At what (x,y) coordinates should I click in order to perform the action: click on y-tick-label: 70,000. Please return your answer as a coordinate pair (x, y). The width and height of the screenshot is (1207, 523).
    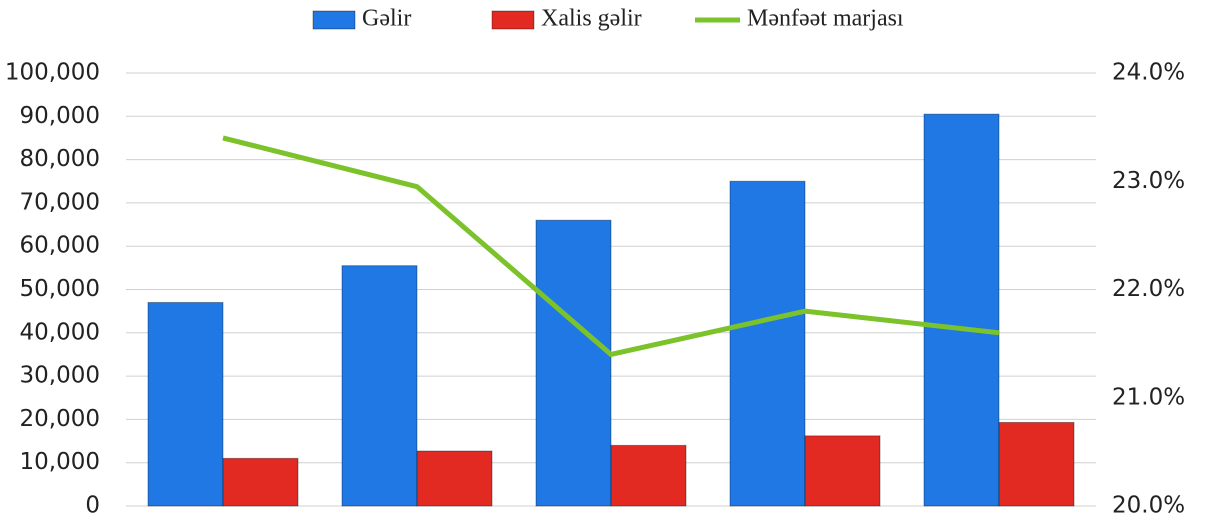
    Looking at the image, I should click on (60, 202).